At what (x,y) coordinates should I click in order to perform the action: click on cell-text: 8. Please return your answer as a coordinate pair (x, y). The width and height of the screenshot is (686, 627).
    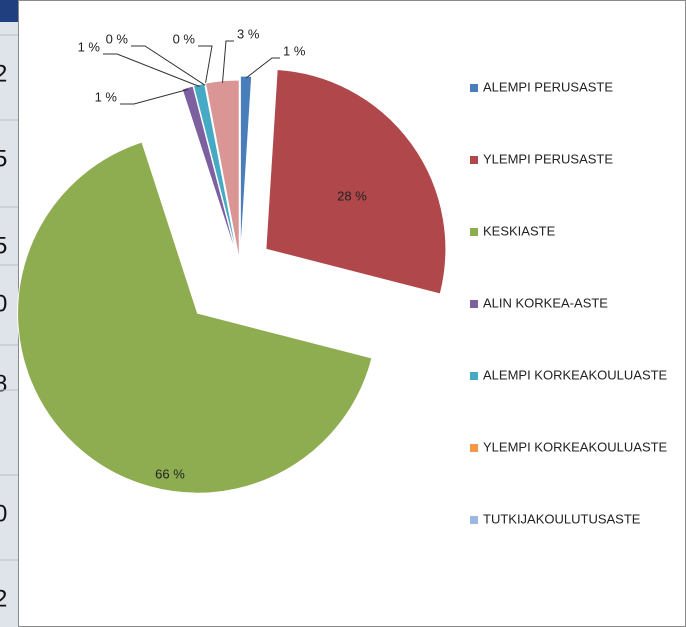
    Looking at the image, I should click on (3, 383).